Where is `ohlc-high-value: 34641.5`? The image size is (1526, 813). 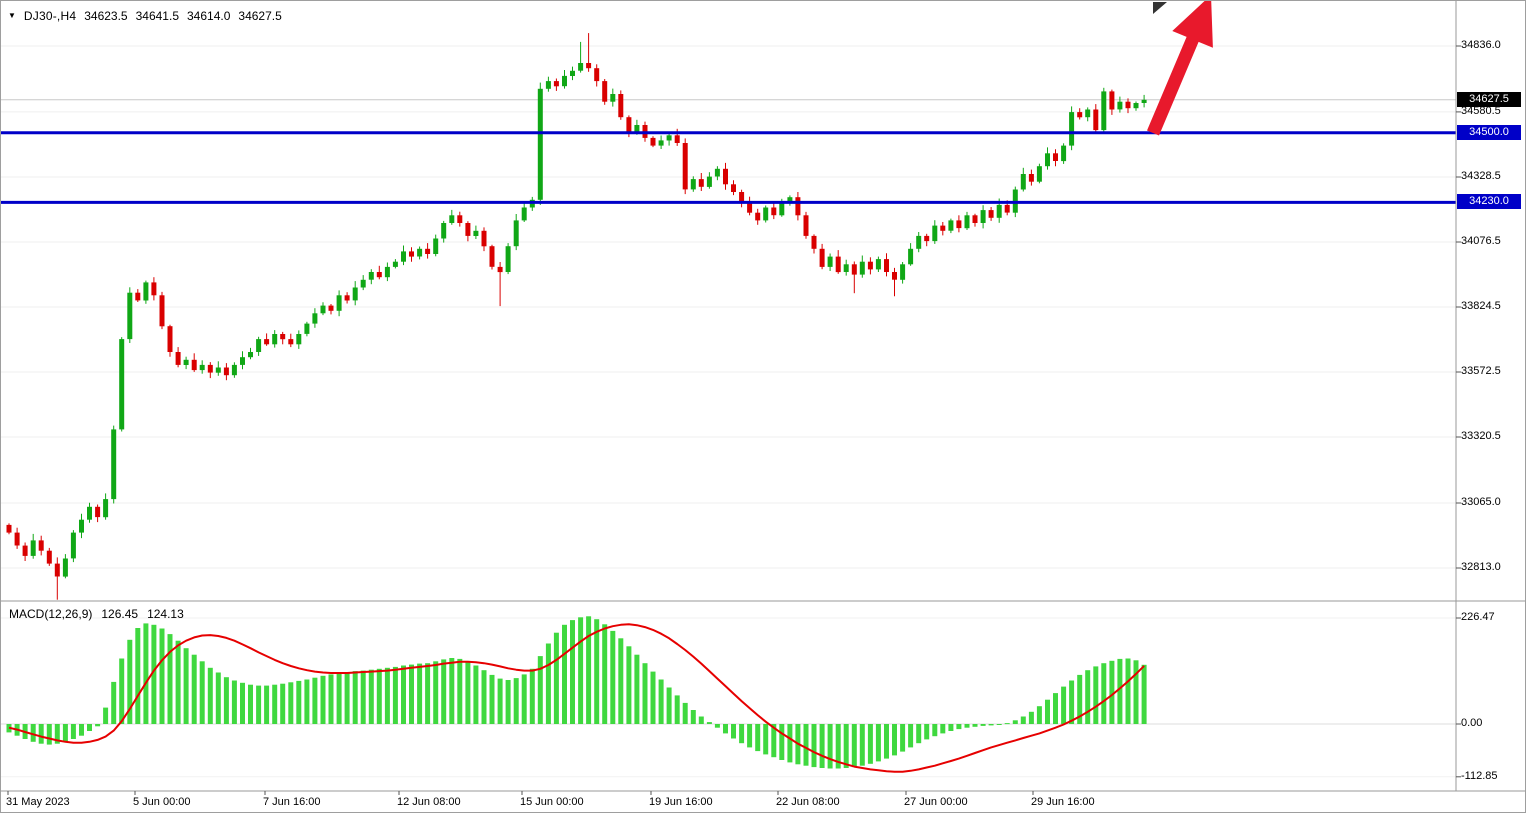
ohlc-high-value: 34641.5 is located at coordinates (157, 16).